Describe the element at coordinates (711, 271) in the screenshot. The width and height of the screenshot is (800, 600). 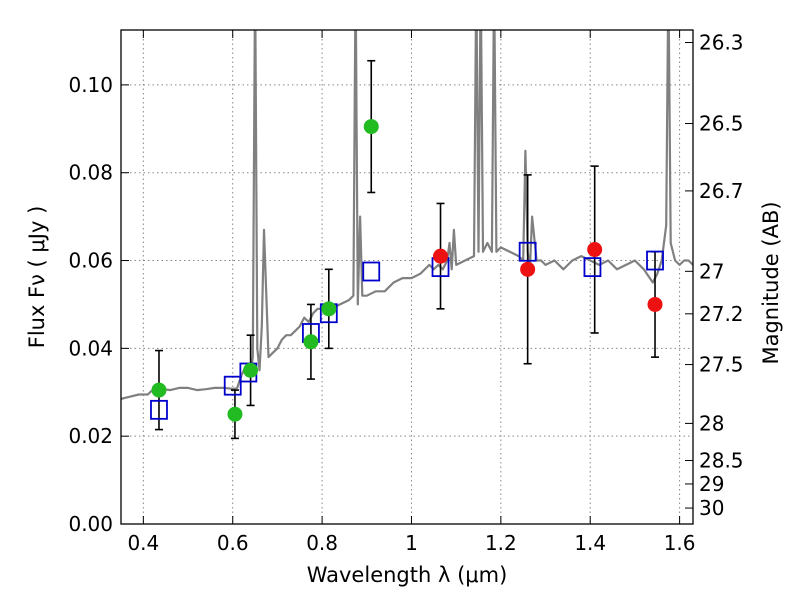
I see `mag-tick-label: 27` at that location.